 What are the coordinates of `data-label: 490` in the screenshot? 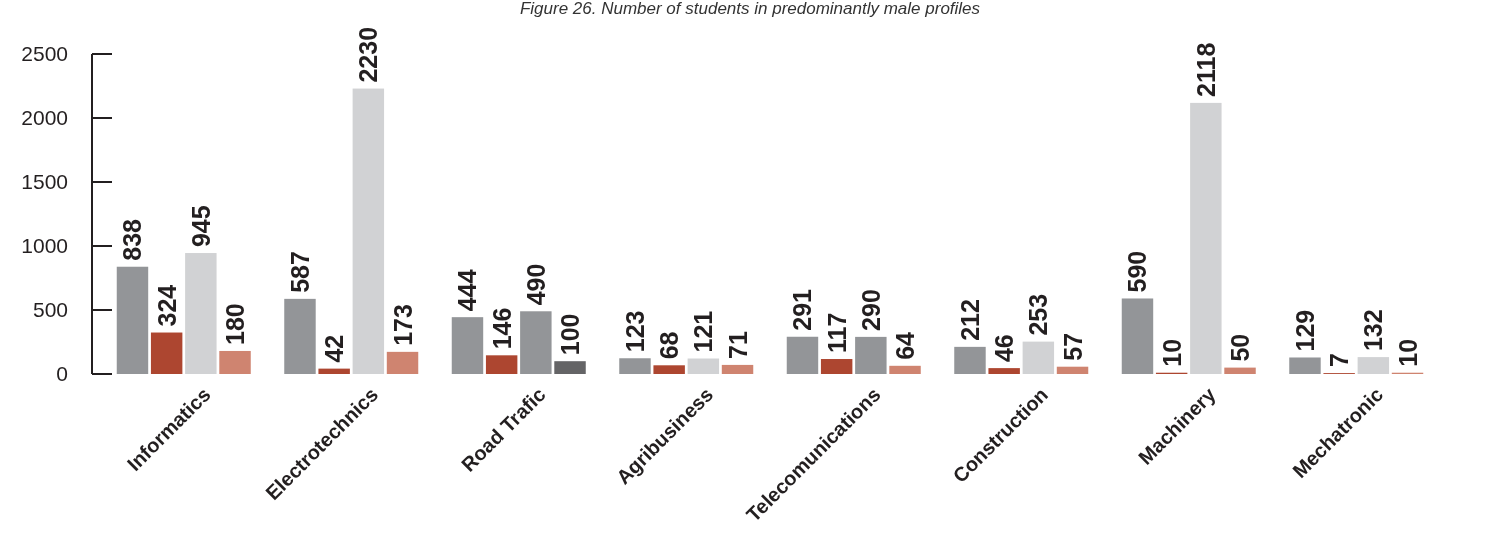 It's located at (535, 284).